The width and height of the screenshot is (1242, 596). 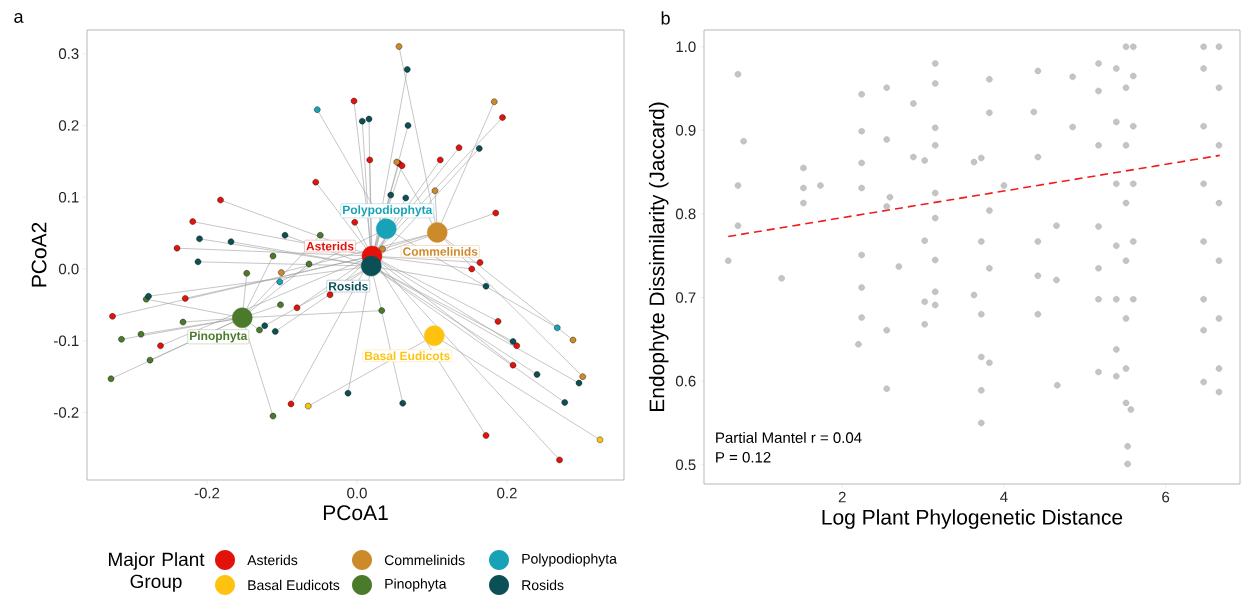 What do you see at coordinates (355, 513) in the screenshot?
I see `x-axis-title: PCoA1` at bounding box center [355, 513].